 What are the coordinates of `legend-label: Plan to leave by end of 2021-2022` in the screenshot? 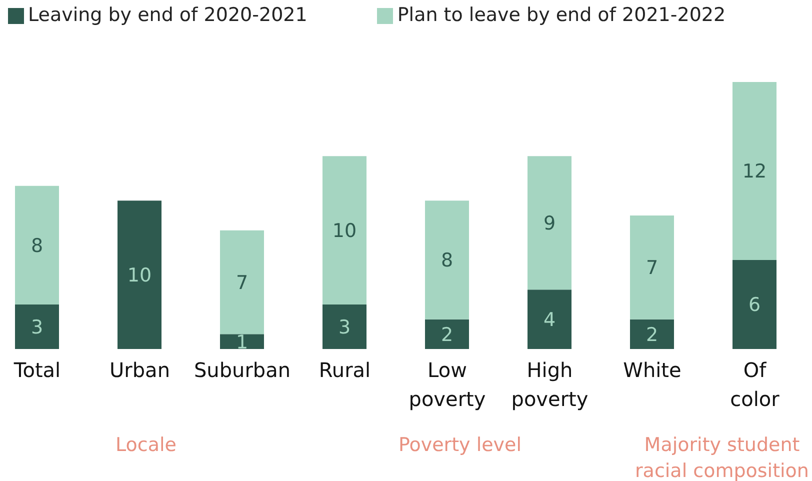 It's located at (561, 15).